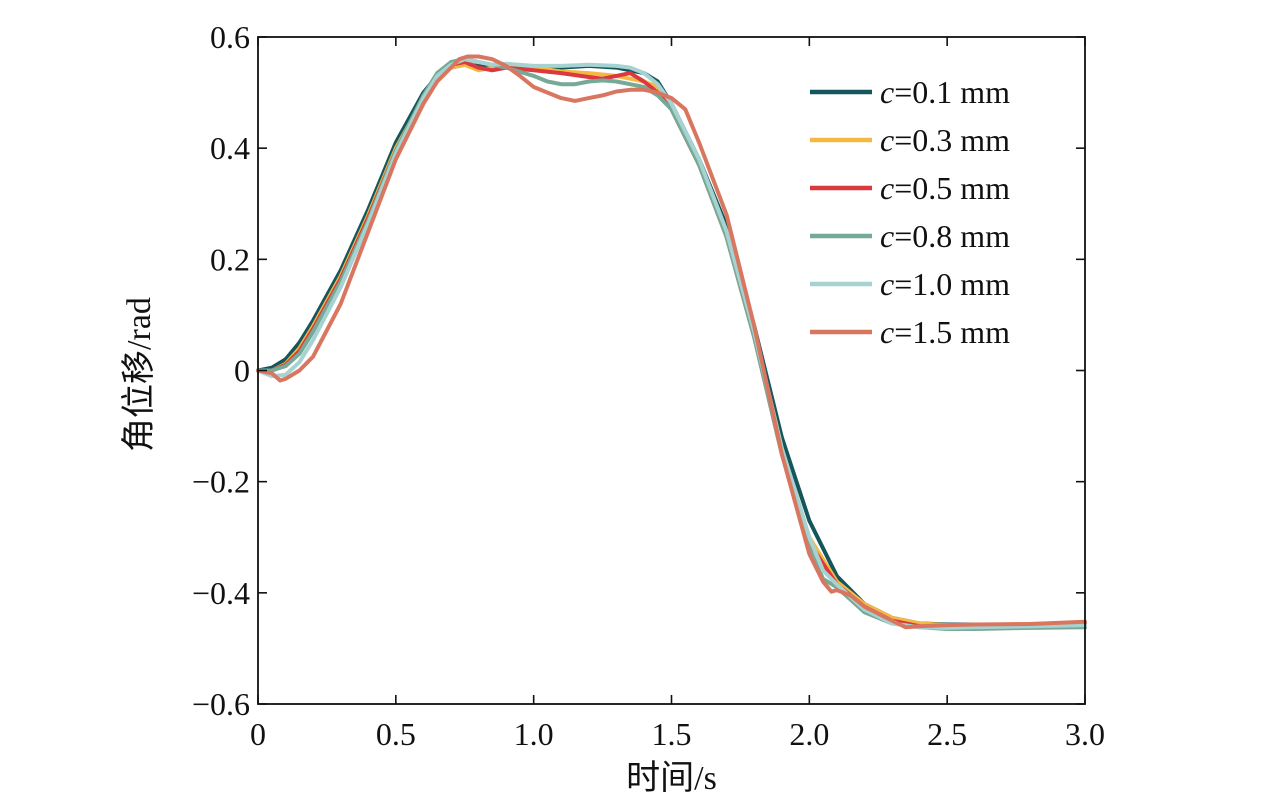 The width and height of the screenshot is (1276, 802). Describe the element at coordinates (945, 332) in the screenshot. I see `legend-label-6: c=1.5 mm` at that location.